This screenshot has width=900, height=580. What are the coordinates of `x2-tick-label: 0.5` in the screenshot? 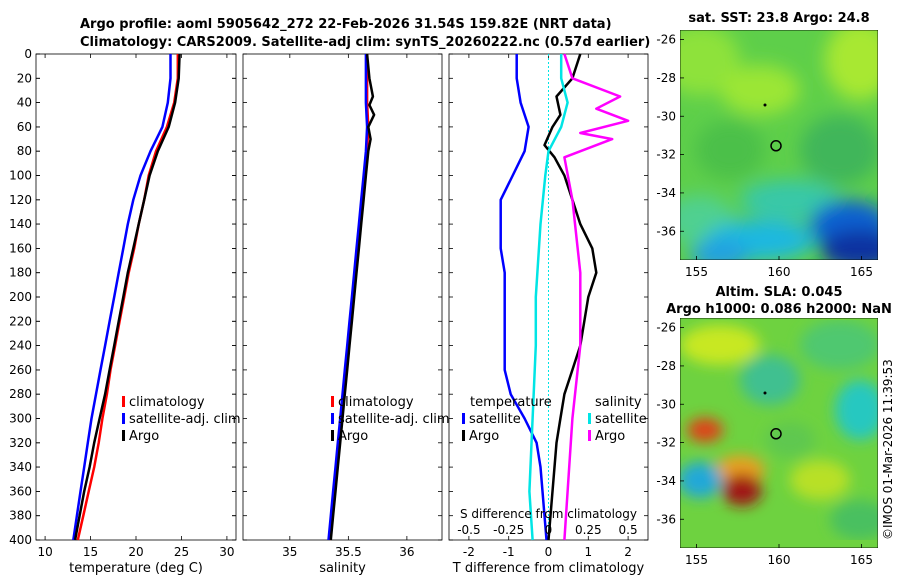 It's located at (628, 530).